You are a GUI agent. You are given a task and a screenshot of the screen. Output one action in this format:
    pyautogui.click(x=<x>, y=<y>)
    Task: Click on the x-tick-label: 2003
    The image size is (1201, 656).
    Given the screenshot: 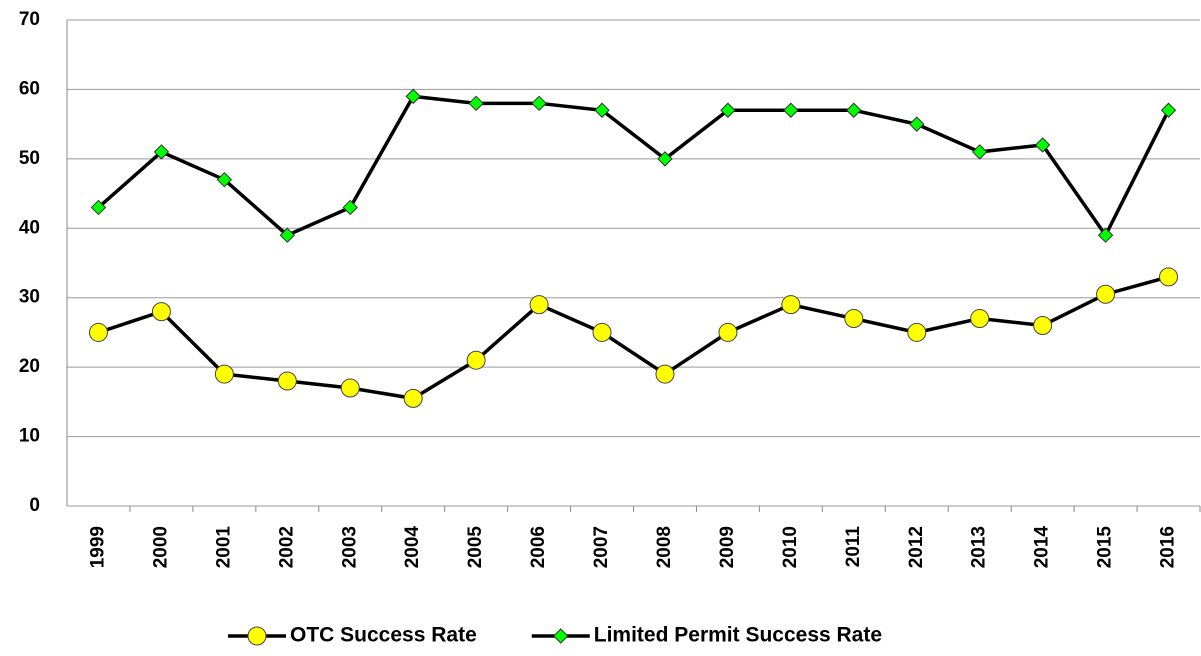 What is the action you would take?
    pyautogui.click(x=349, y=547)
    